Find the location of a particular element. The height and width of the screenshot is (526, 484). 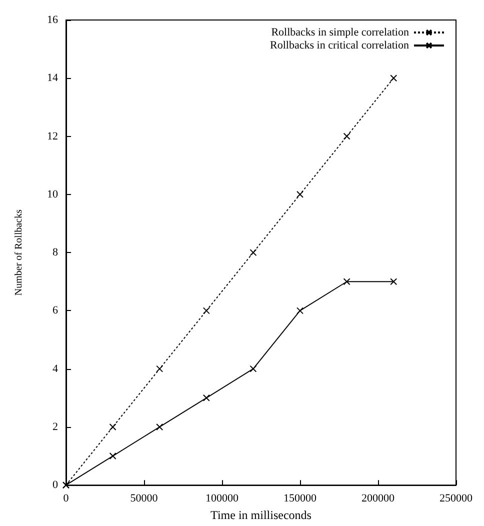

x-tick-label: 250000 is located at coordinates (456, 498).